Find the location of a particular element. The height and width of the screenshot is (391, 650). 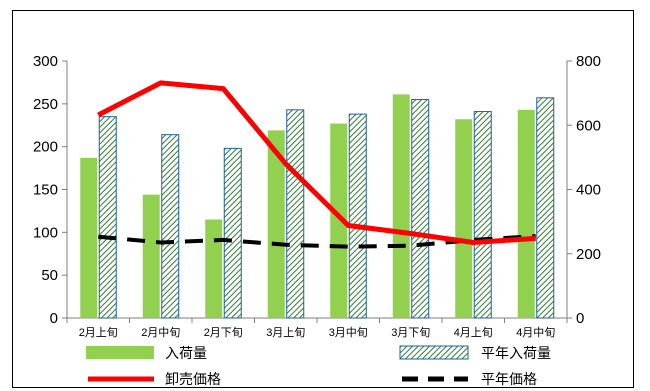

x-tick-label: 3月中旬 is located at coordinates (348, 332).